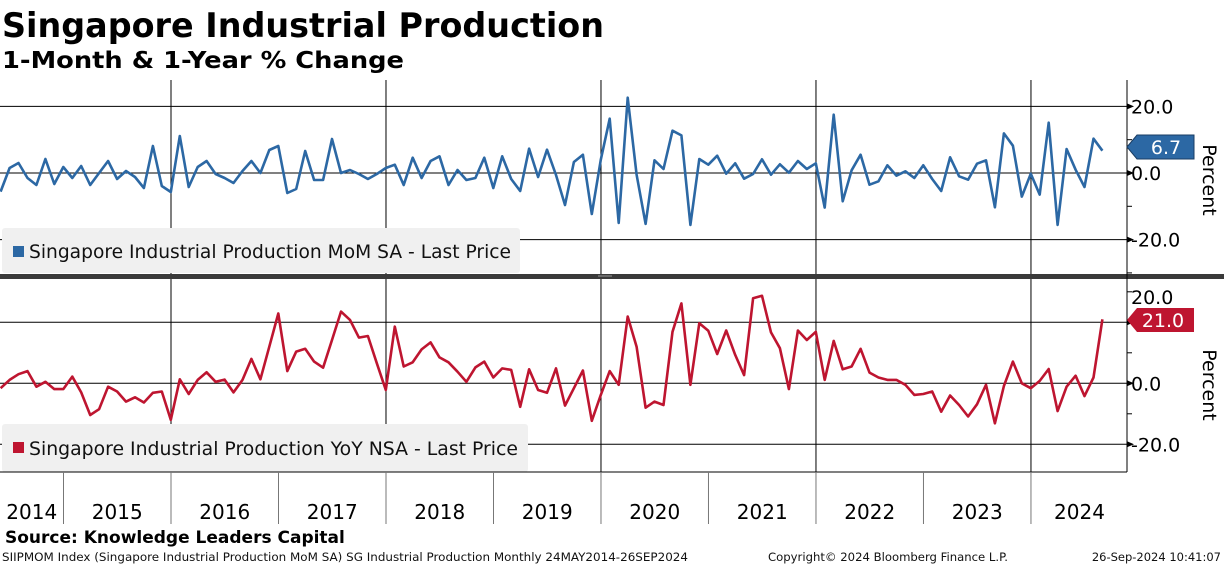 Image resolution: width=1224 pixels, height=566 pixels. Describe the element at coordinates (175, 538) in the screenshot. I see `source-note: Source: Knowledge Leaders Capital` at that location.